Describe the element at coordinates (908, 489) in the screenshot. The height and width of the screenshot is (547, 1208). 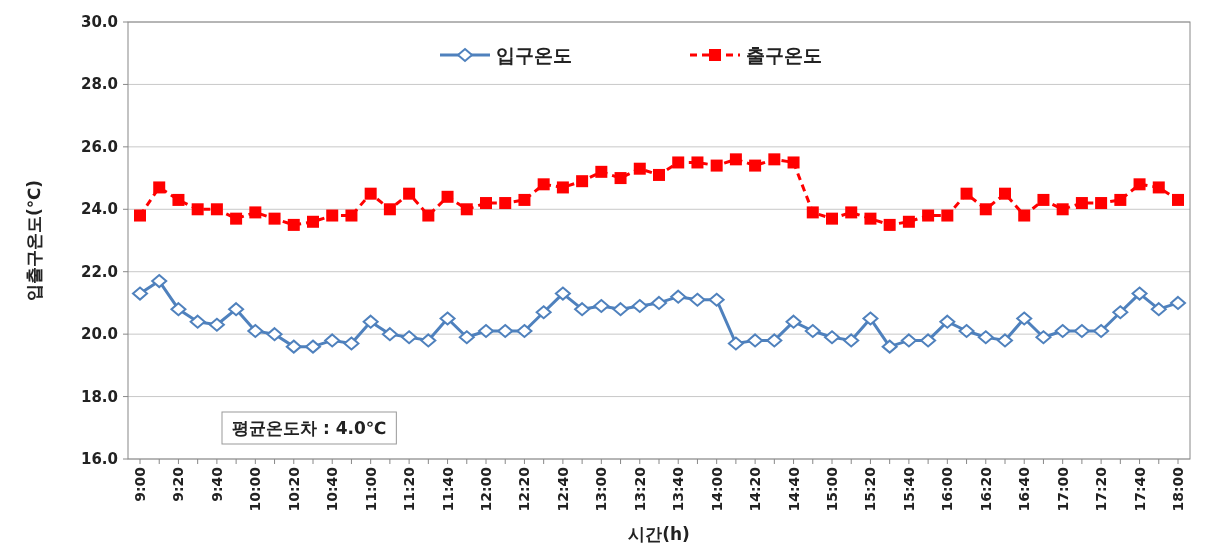
I see `x-tick-label: 15:40` at that location.